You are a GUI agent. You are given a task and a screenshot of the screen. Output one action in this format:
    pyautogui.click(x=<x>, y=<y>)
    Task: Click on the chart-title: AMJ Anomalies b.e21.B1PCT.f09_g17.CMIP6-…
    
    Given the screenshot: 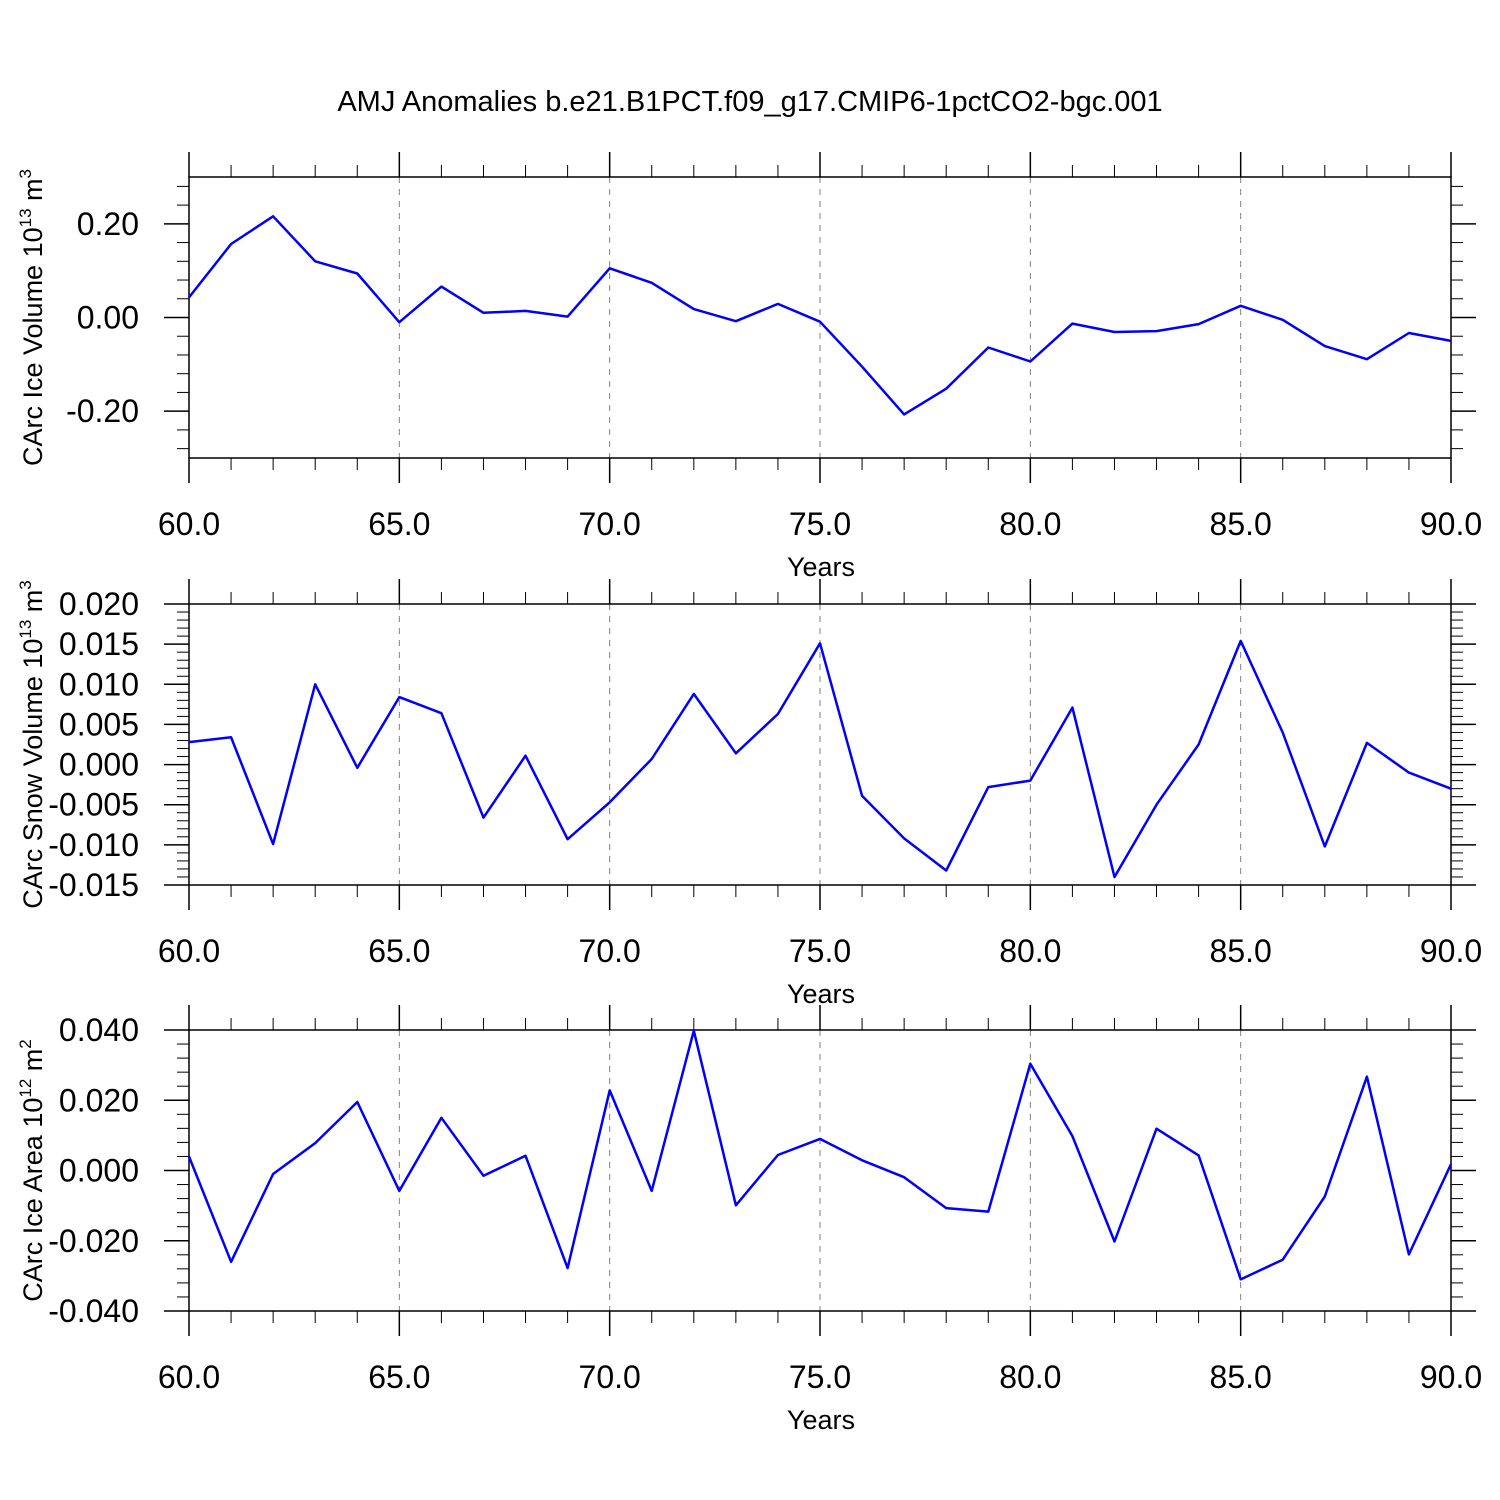 What is the action you would take?
    pyautogui.click(x=750, y=102)
    